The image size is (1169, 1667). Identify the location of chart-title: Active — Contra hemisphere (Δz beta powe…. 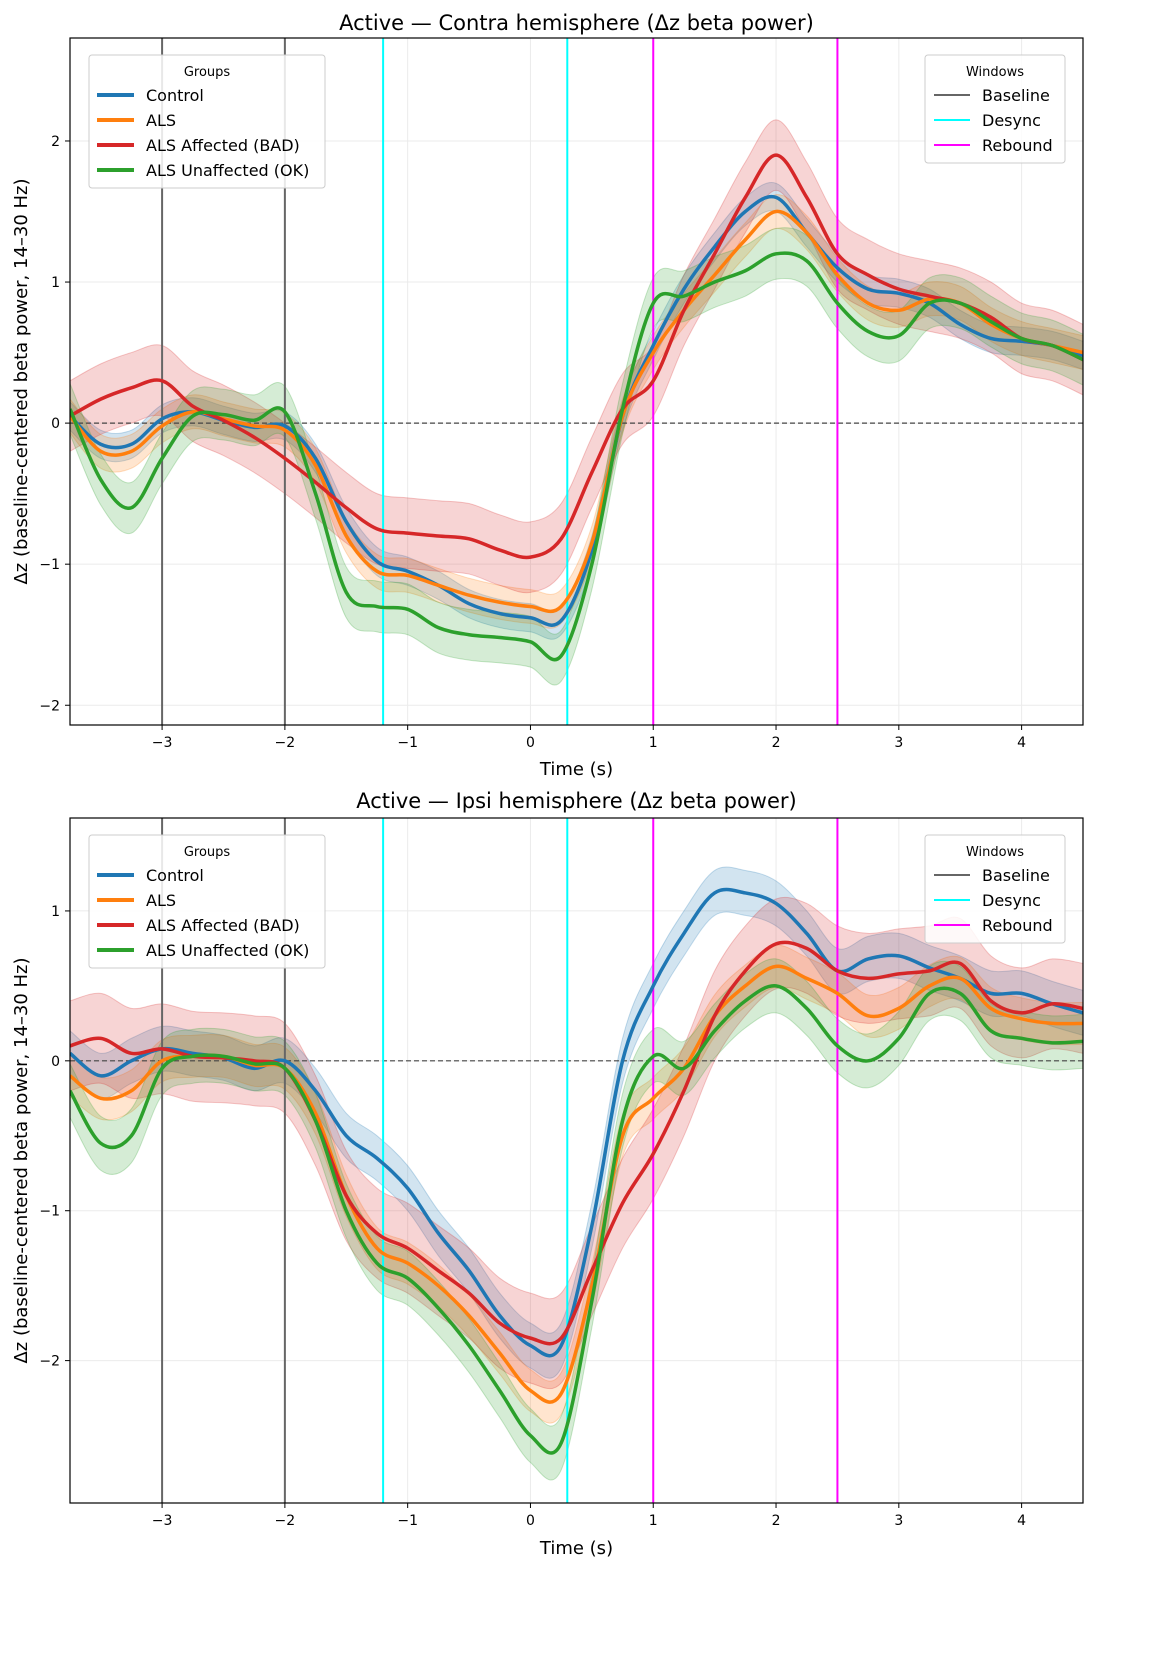
(576, 23).